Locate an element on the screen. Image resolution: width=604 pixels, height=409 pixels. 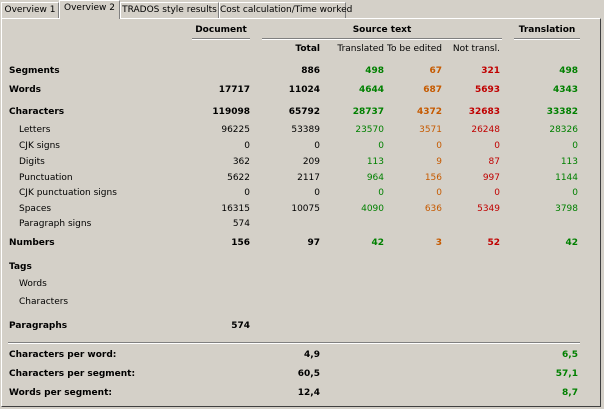
cell-translation: 33382 is located at coordinates (562, 112).